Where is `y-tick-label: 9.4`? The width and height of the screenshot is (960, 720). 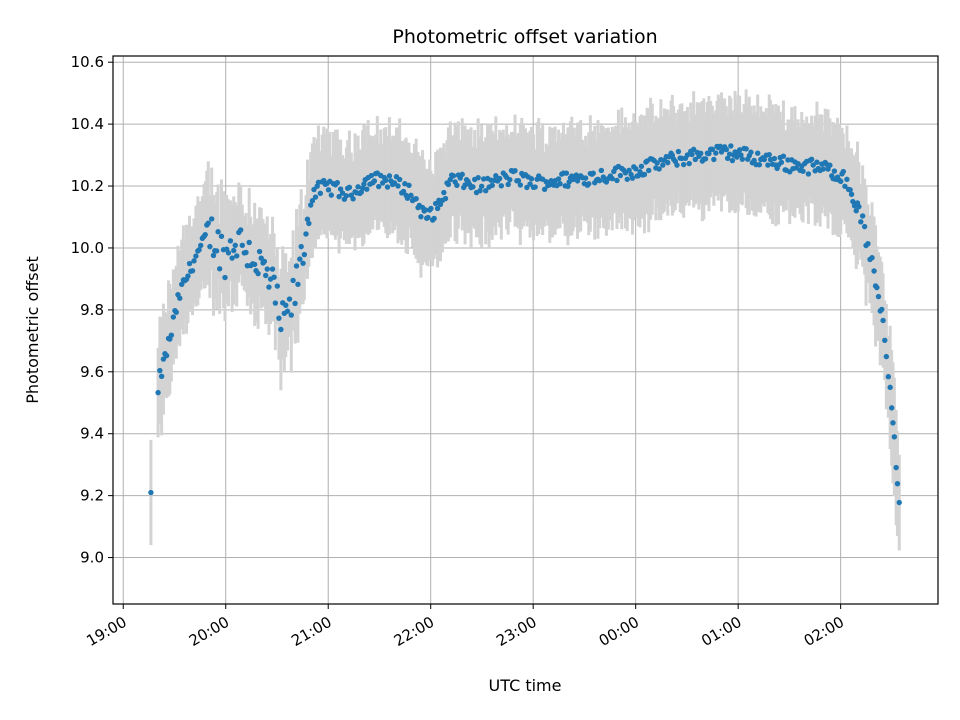 y-tick-label: 9.4 is located at coordinates (92, 434).